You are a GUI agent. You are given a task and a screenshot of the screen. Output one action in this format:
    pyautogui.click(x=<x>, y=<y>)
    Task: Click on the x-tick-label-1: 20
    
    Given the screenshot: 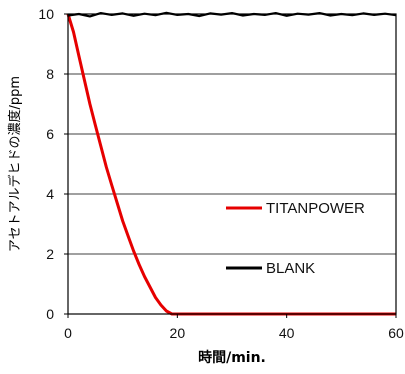 What is the action you would take?
    pyautogui.click(x=178, y=333)
    